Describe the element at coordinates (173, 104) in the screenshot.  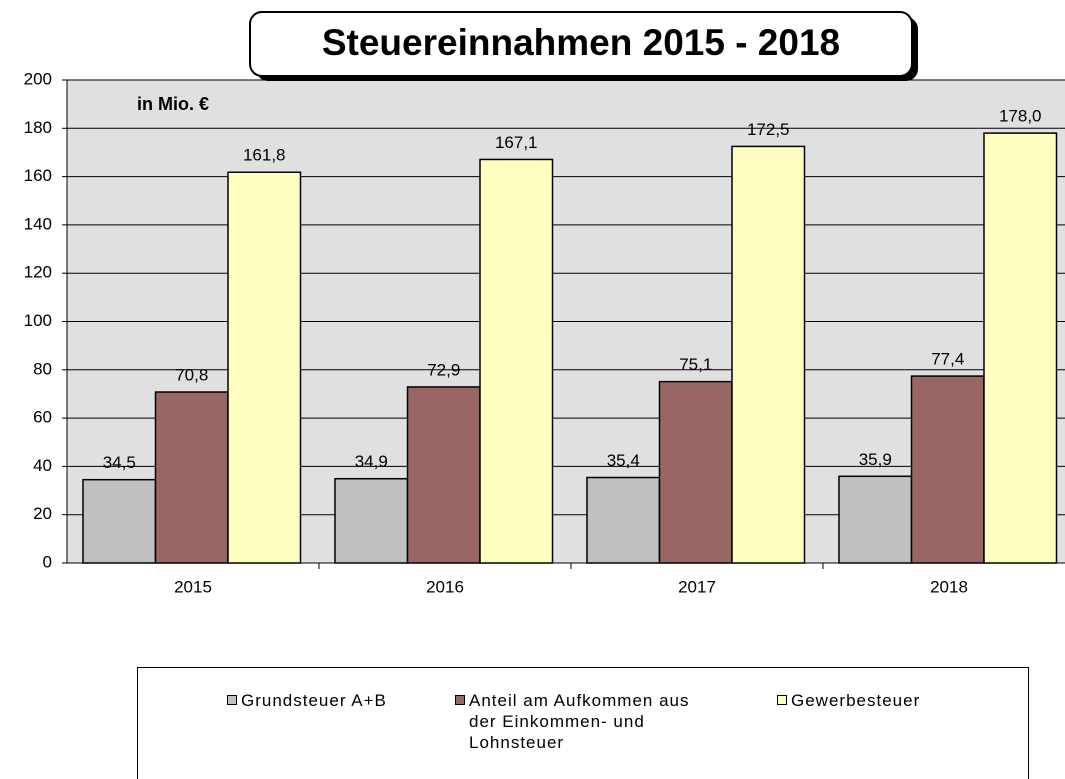
I see `annotation: in Mio. €` at that location.